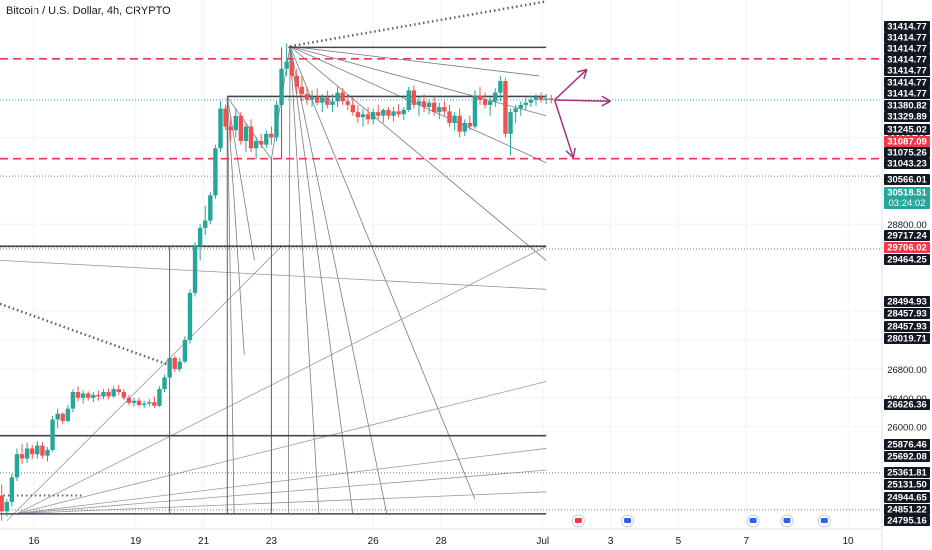  Describe the element at coordinates (907, 485) in the screenshot. I see `price-label-text: 25131.50` at that location.